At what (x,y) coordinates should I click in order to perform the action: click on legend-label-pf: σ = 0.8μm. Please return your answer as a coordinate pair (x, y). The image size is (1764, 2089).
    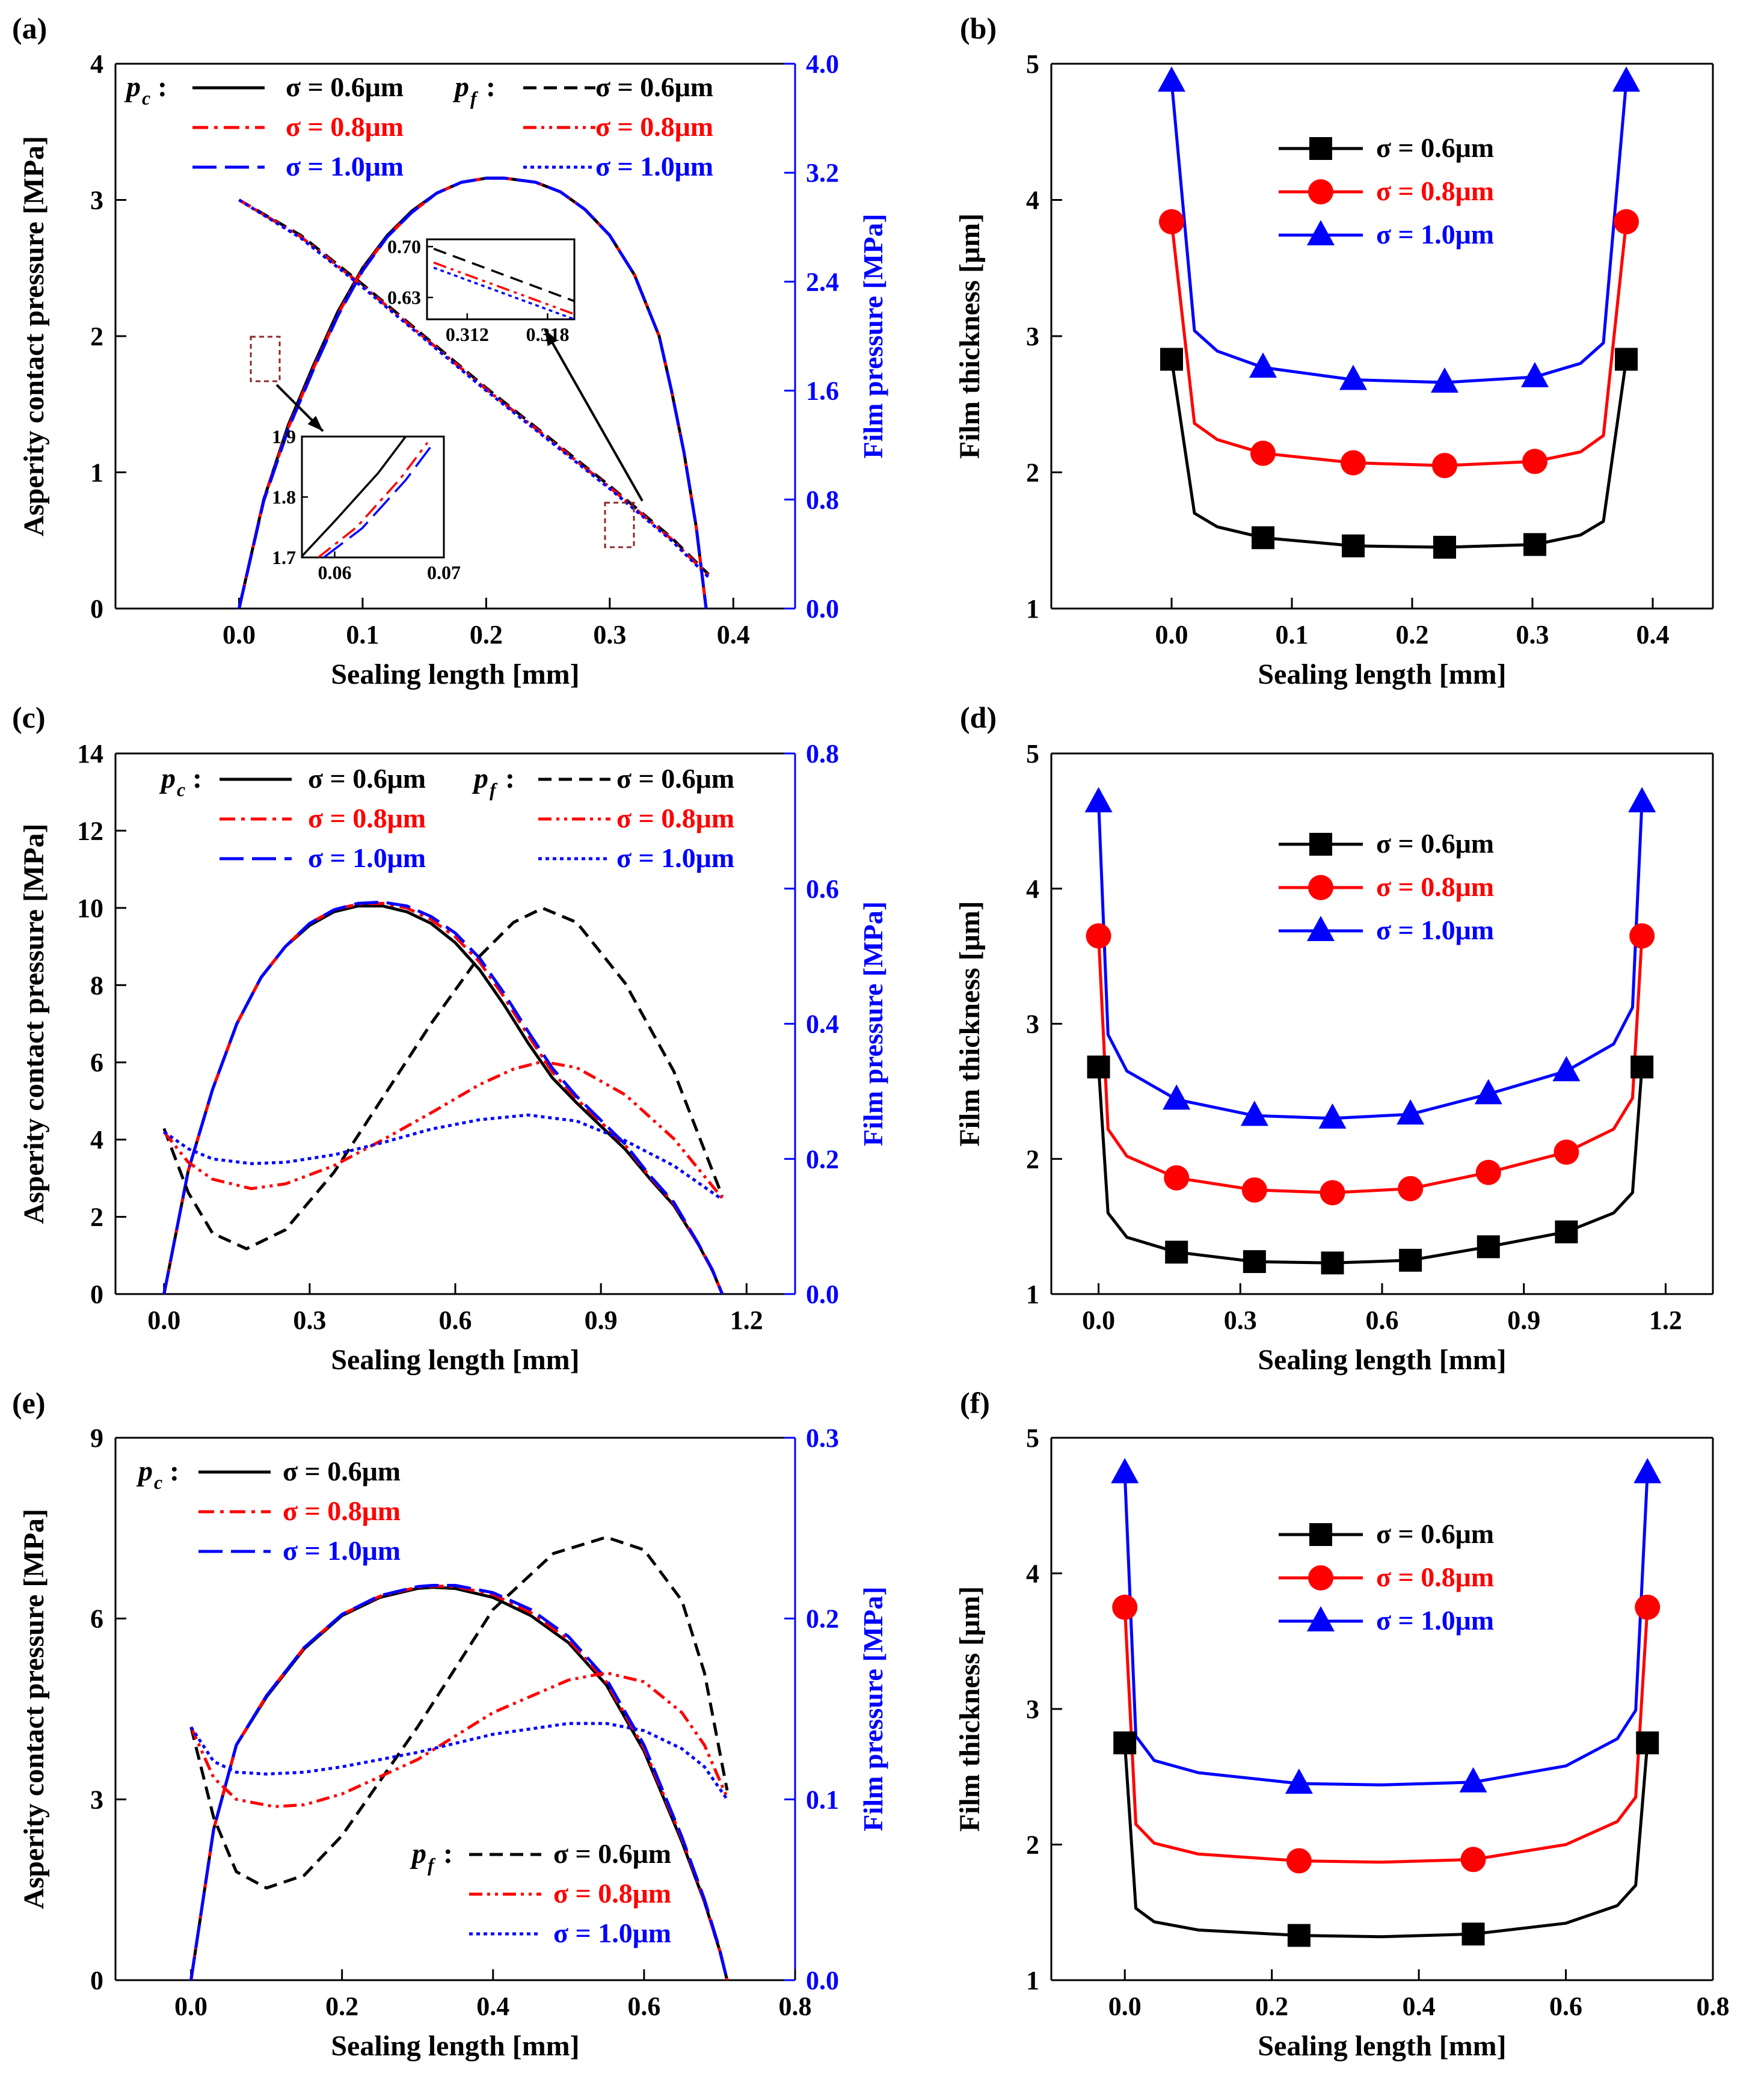
    Looking at the image, I should click on (612, 1894).